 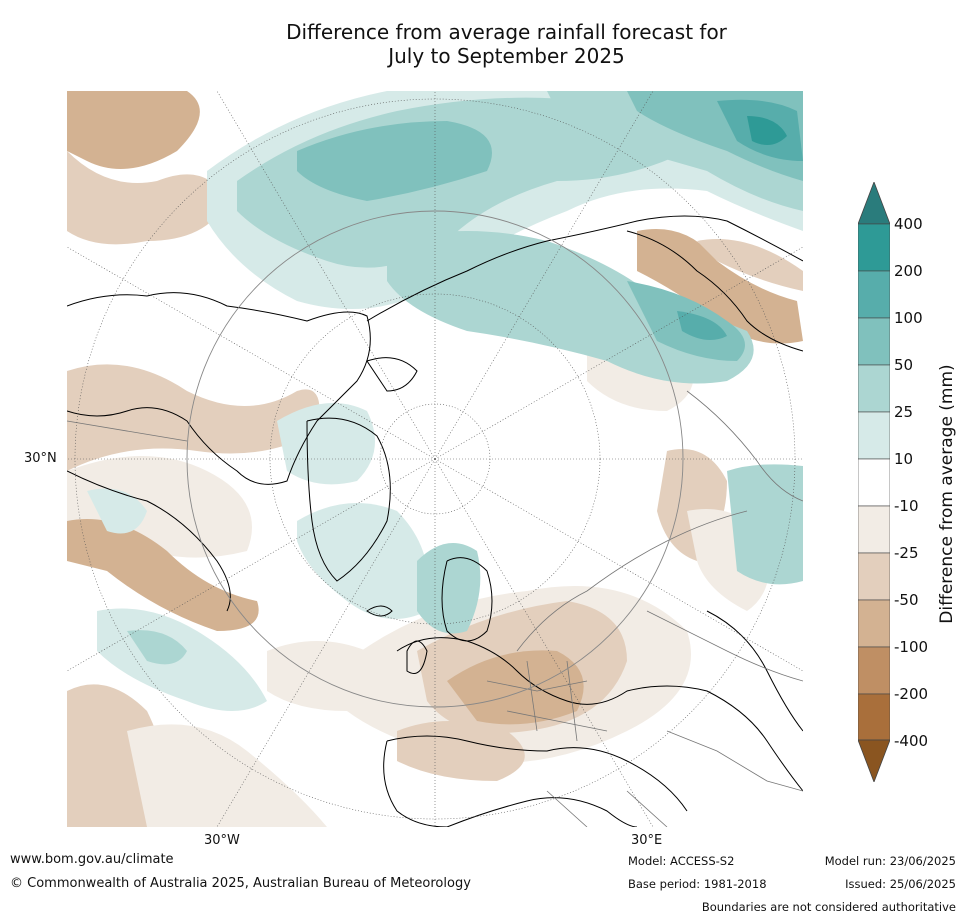 I want to click on dry-region-sw-bottom-light, so click(x=227, y=775).